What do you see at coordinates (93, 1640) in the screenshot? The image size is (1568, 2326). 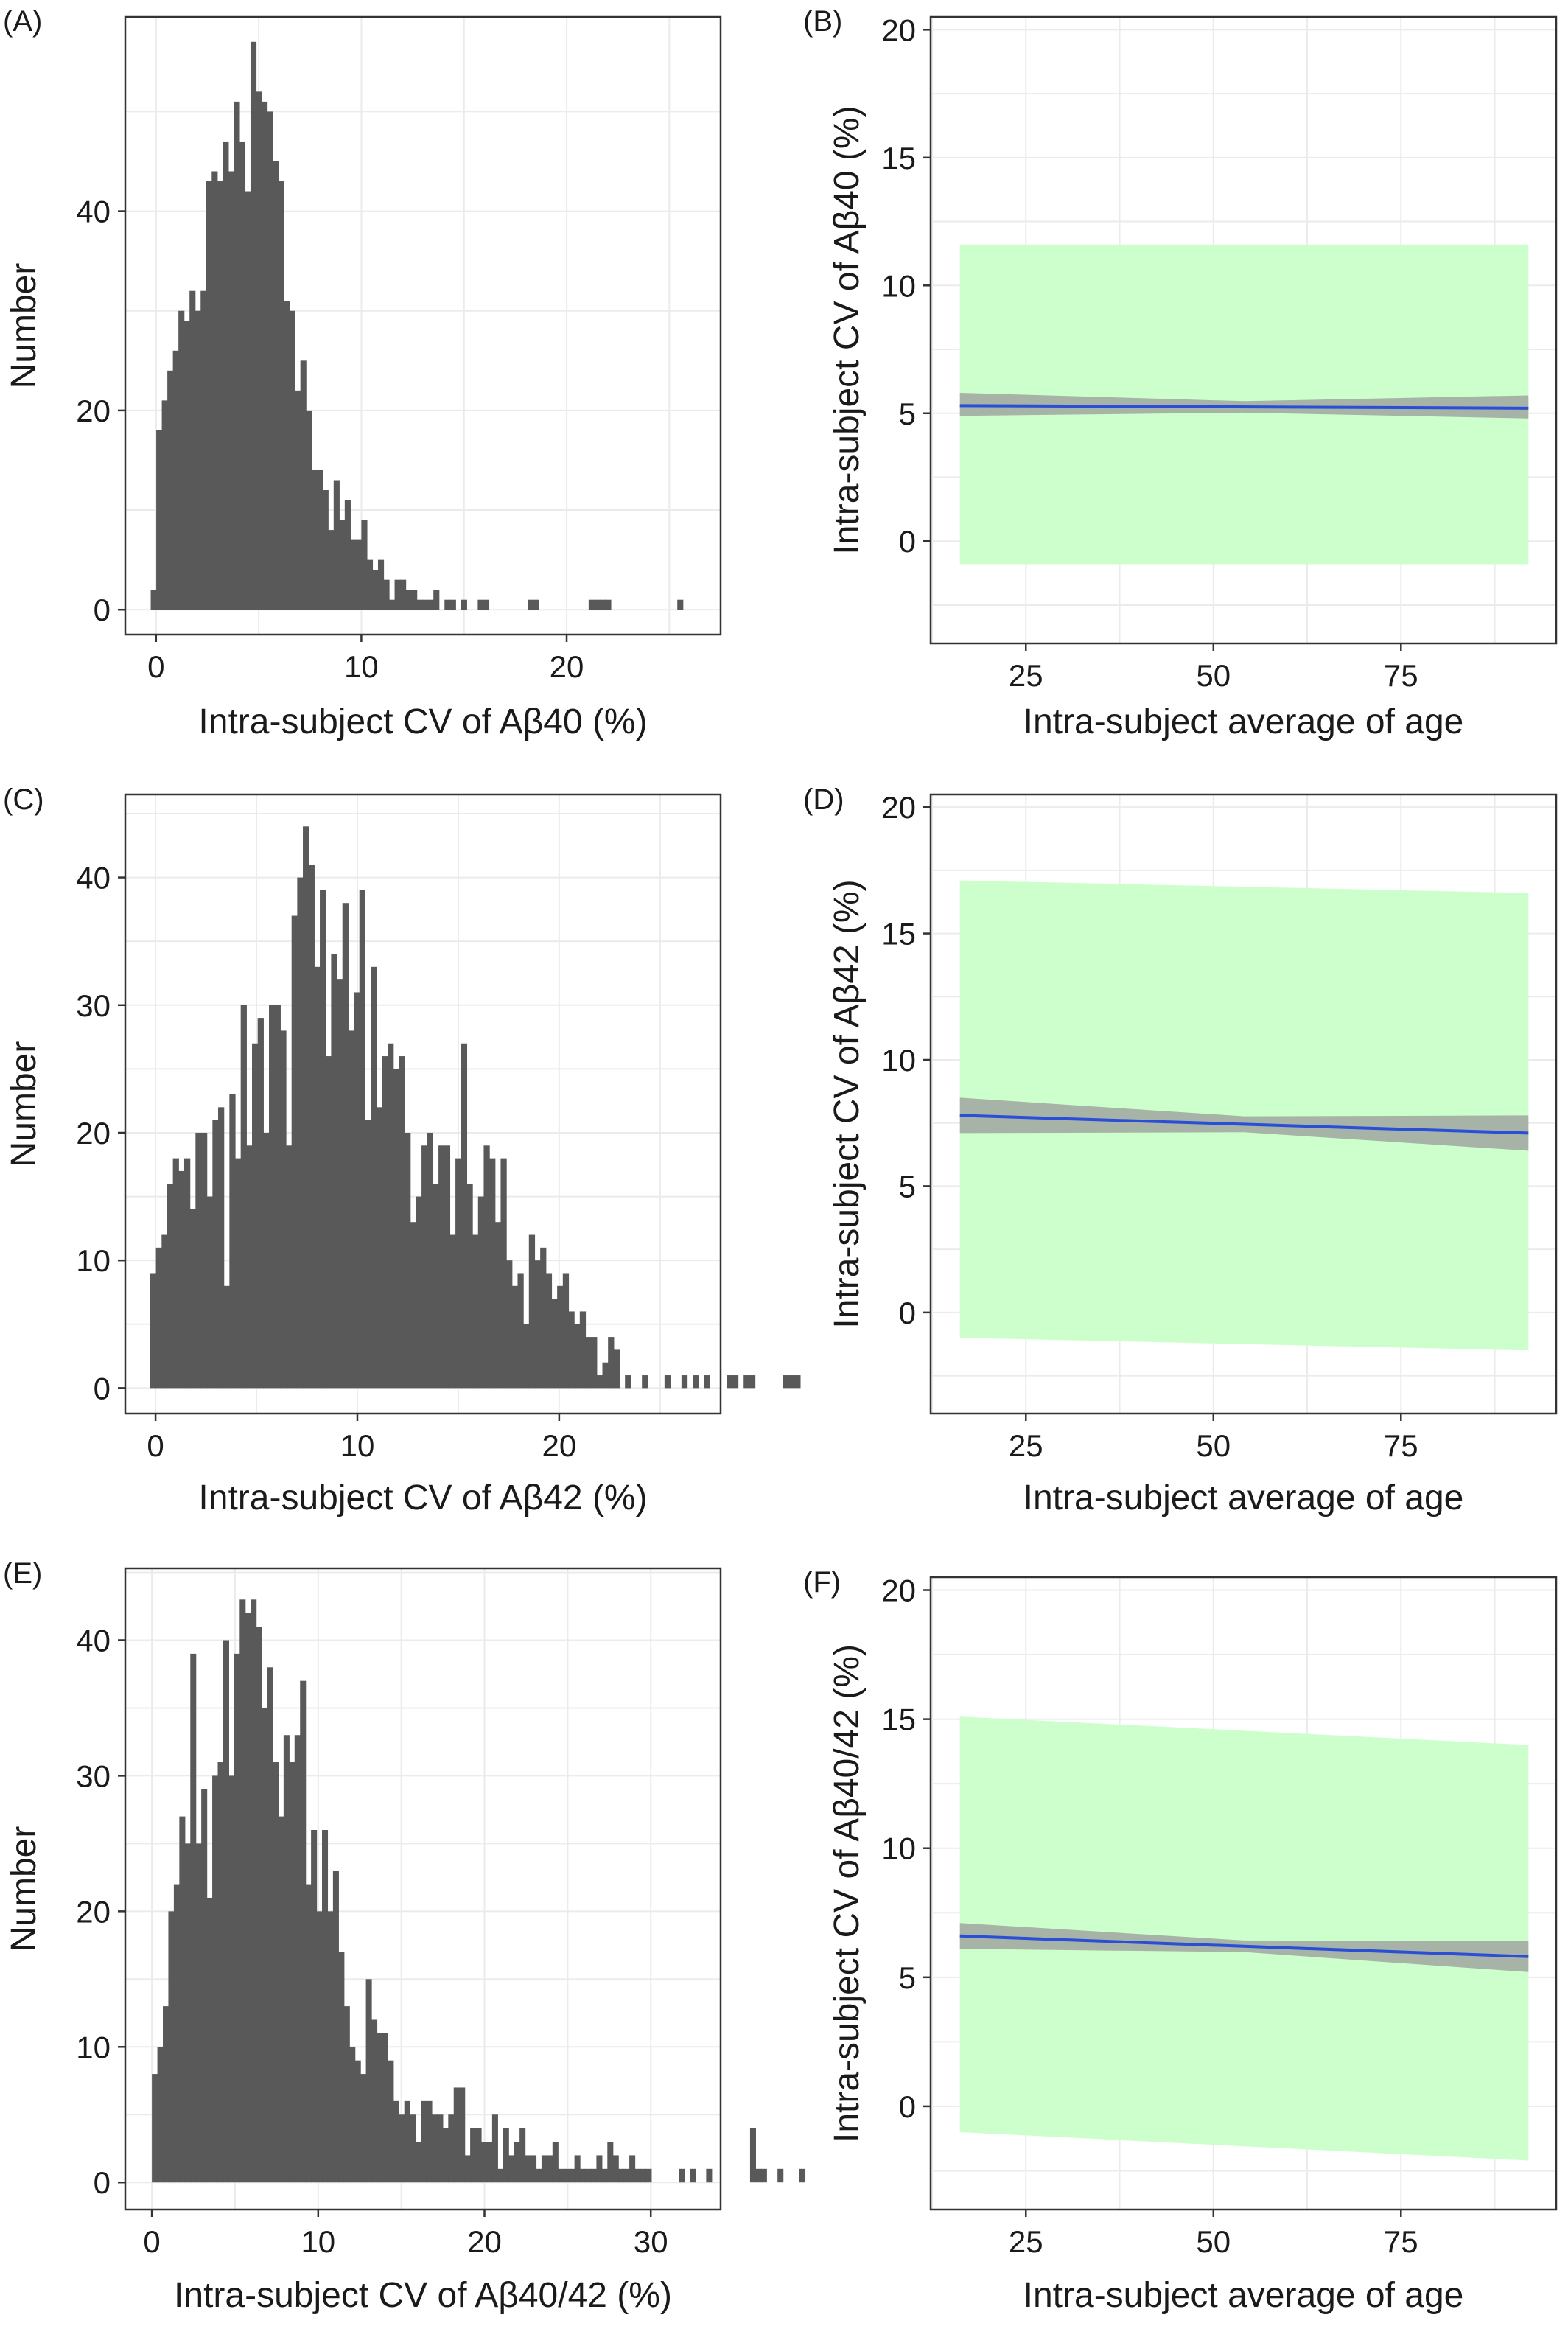 I see `y-tick-label: 40` at bounding box center [93, 1640].